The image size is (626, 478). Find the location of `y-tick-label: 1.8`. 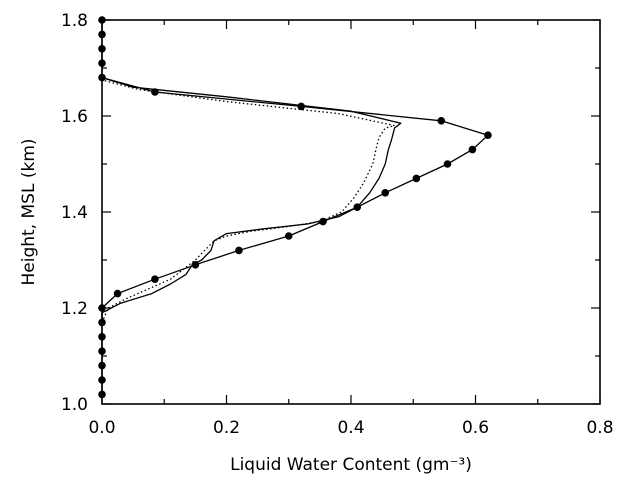

y-tick-label: 1.8 is located at coordinates (74, 21).